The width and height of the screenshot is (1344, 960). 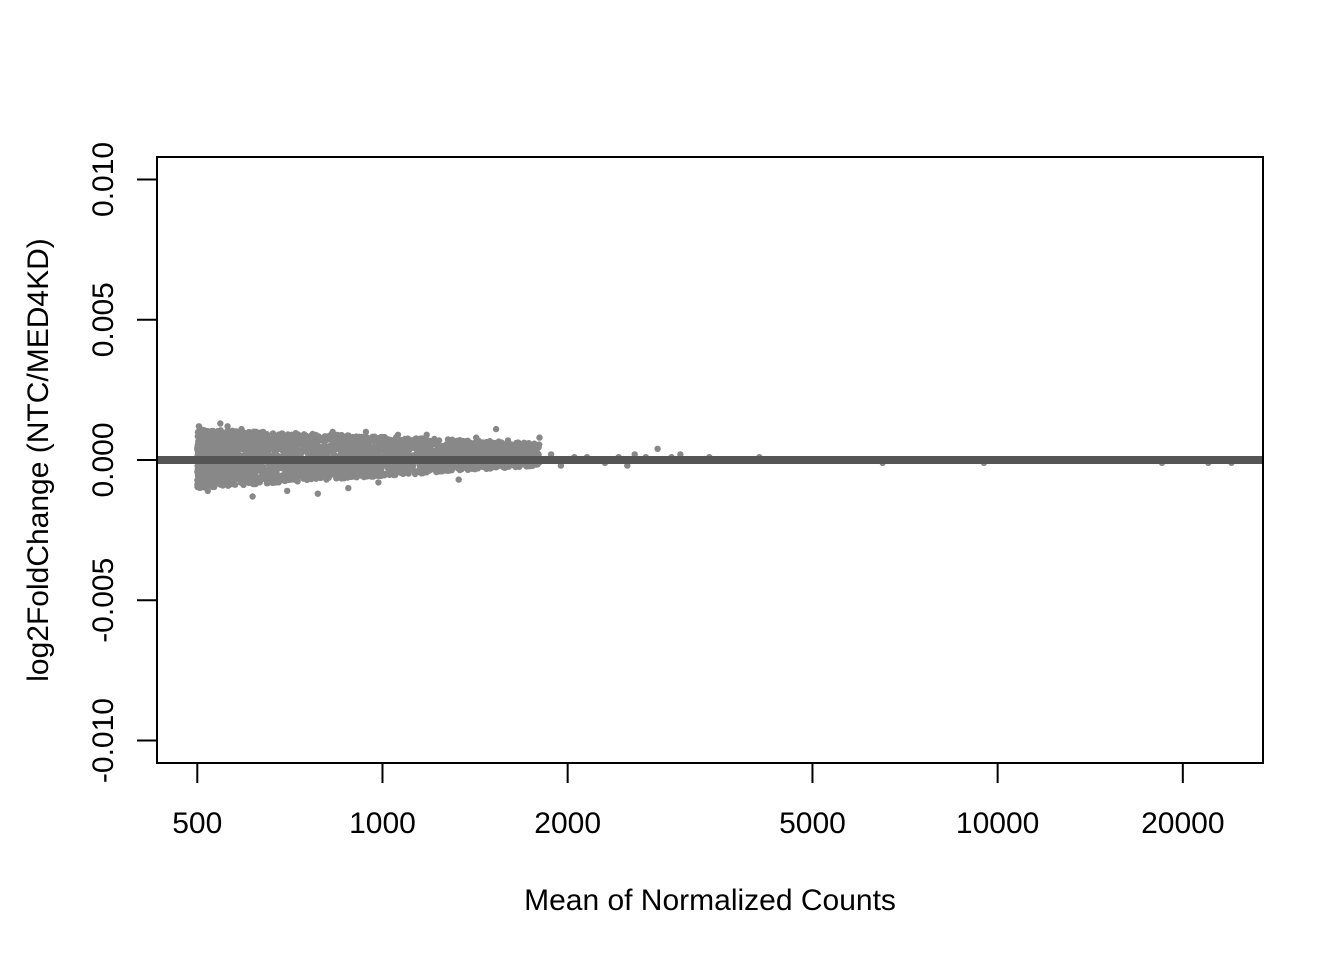 What do you see at coordinates (197, 823) in the screenshot?
I see `x-tick-label: 500` at bounding box center [197, 823].